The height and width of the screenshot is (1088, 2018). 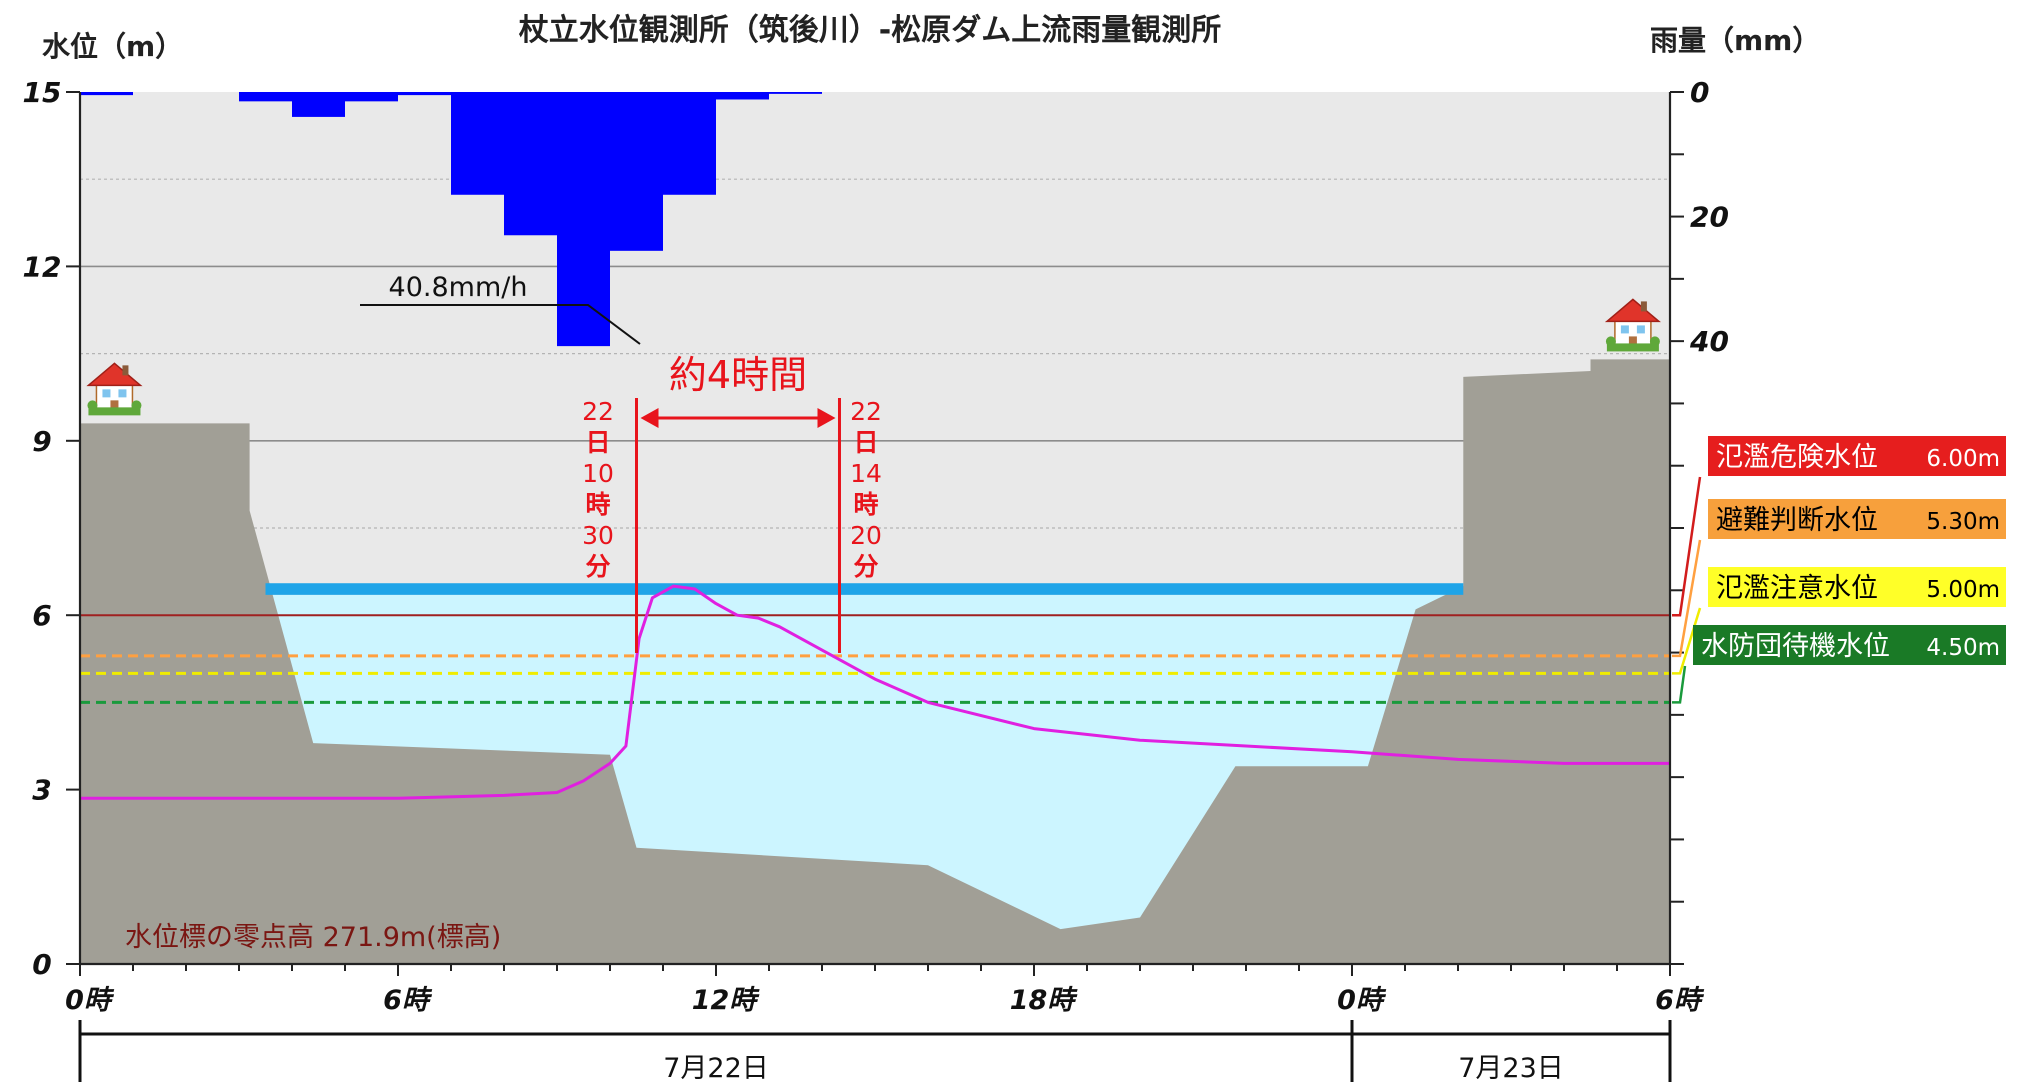 What do you see at coordinates (1963, 522) in the screenshot?
I see `threshold-value: 5.30m` at bounding box center [1963, 522].